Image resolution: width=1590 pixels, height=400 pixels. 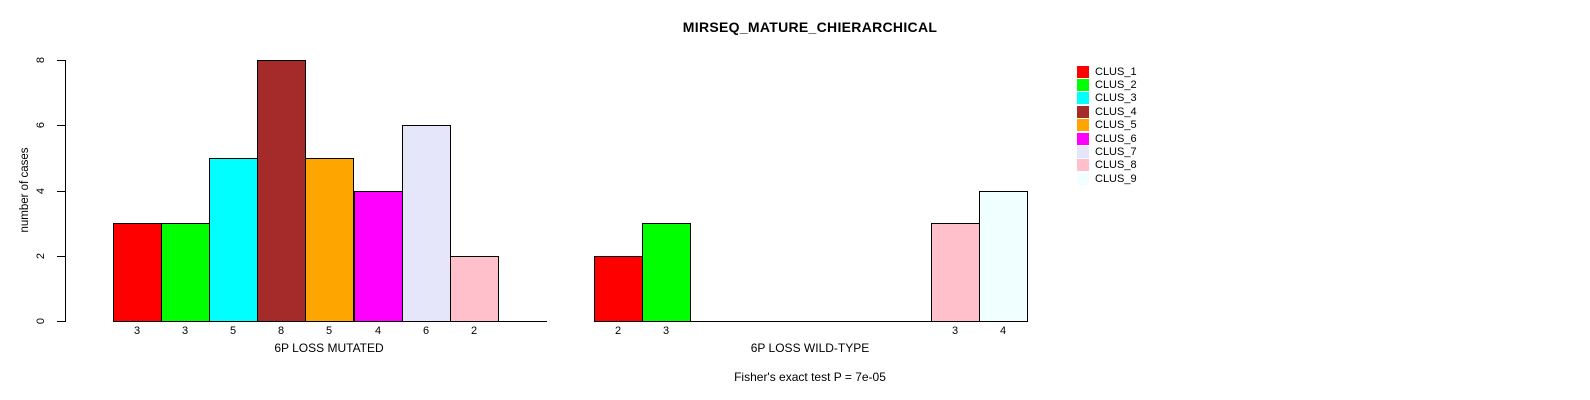 What do you see at coordinates (41, 125) in the screenshot?
I see `y-axis-tick-label: 6` at bounding box center [41, 125].